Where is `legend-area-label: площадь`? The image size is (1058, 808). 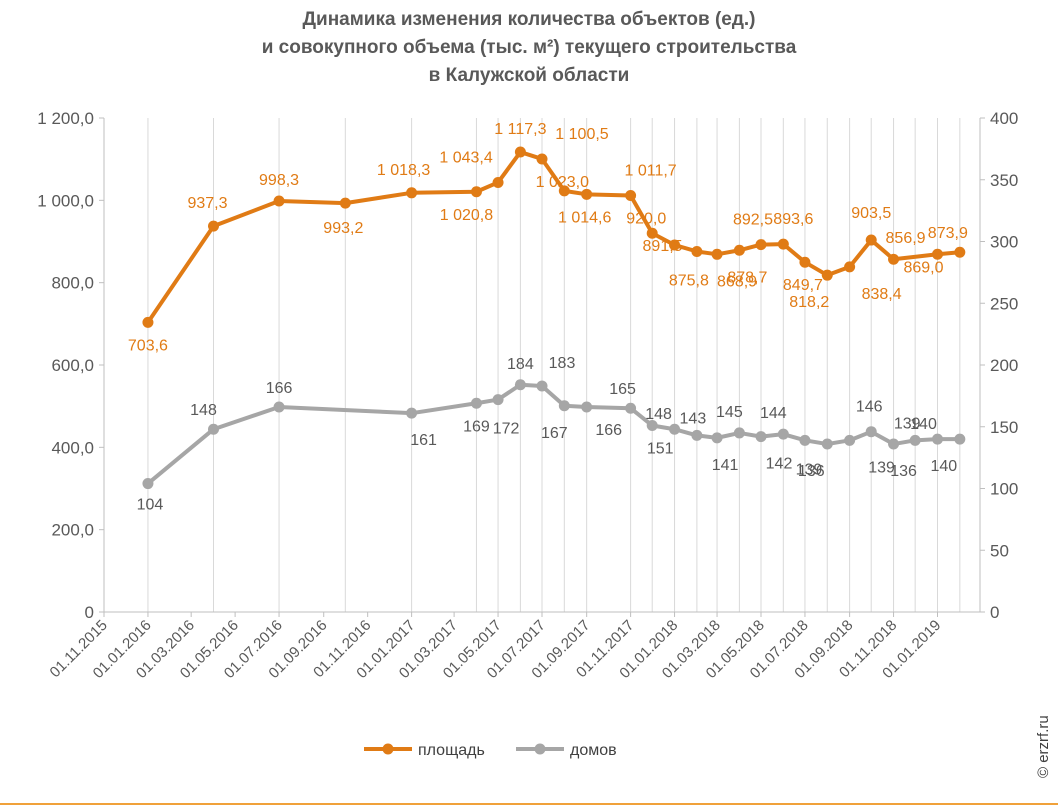
legend-area-label: площадь is located at coordinates (451, 750).